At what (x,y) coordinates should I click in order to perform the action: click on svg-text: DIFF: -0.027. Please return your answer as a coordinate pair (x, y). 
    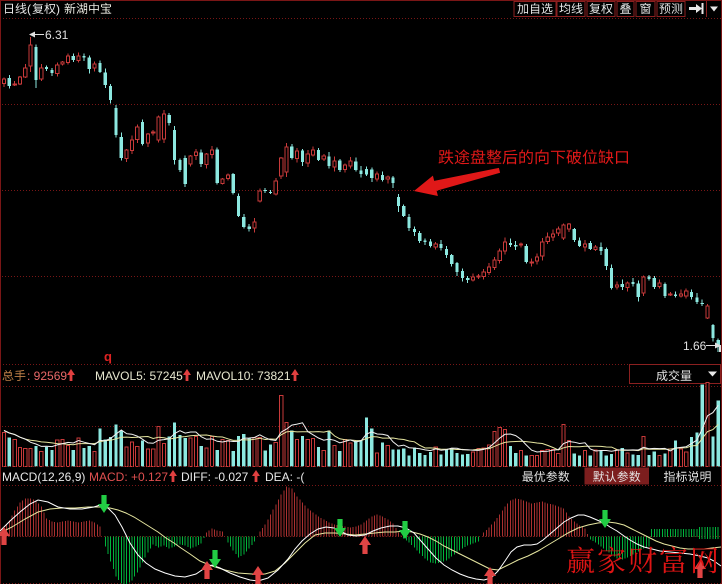
    Looking at the image, I should click on (215, 477).